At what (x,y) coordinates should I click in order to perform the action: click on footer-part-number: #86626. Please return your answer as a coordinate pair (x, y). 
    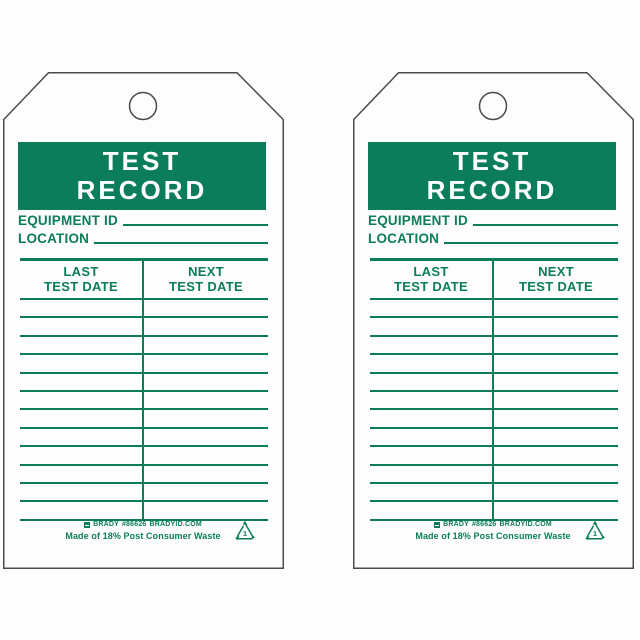
    Looking at the image, I should click on (484, 524).